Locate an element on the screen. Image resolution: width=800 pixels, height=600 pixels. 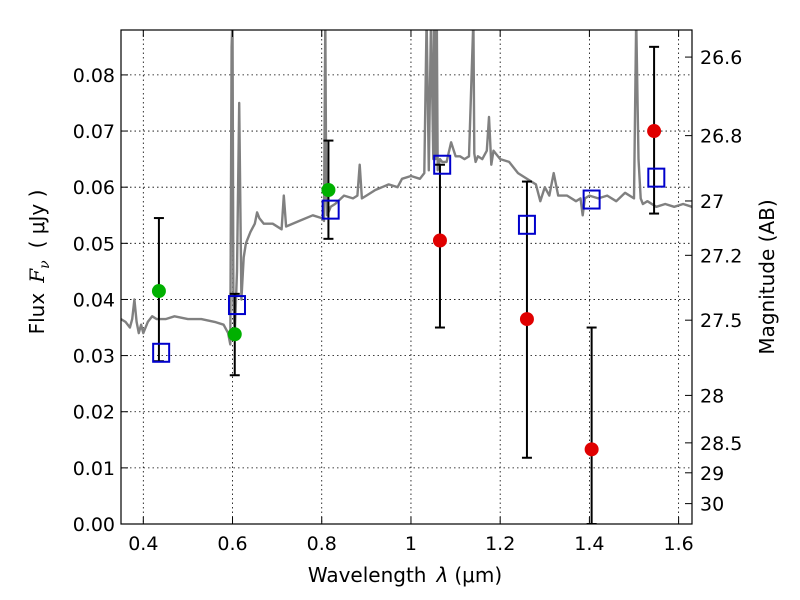
y-tick-label: 0.01 is located at coordinates (94, 469).